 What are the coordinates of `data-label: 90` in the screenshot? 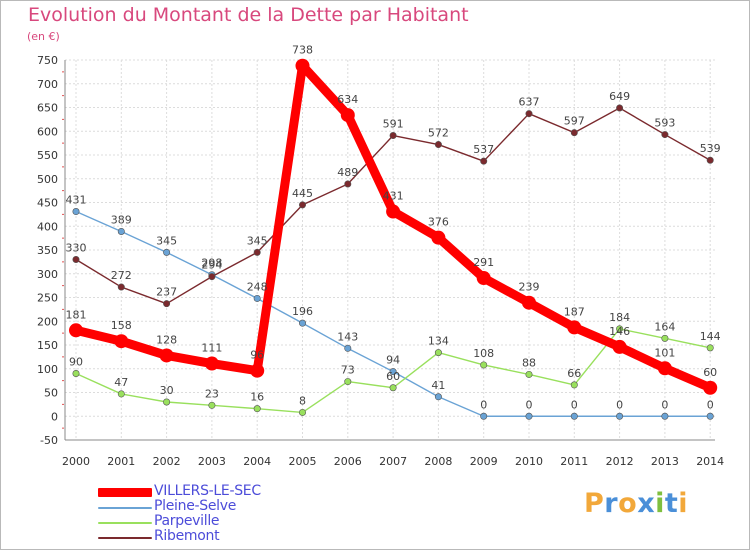 It's located at (76, 362).